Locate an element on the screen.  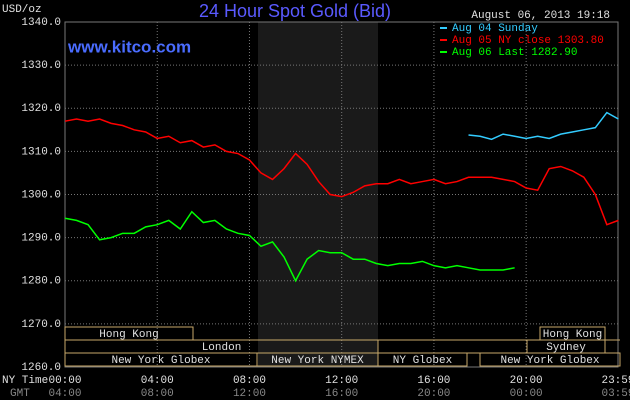
x2-tick-label: 12:00 is located at coordinates (249, 394).